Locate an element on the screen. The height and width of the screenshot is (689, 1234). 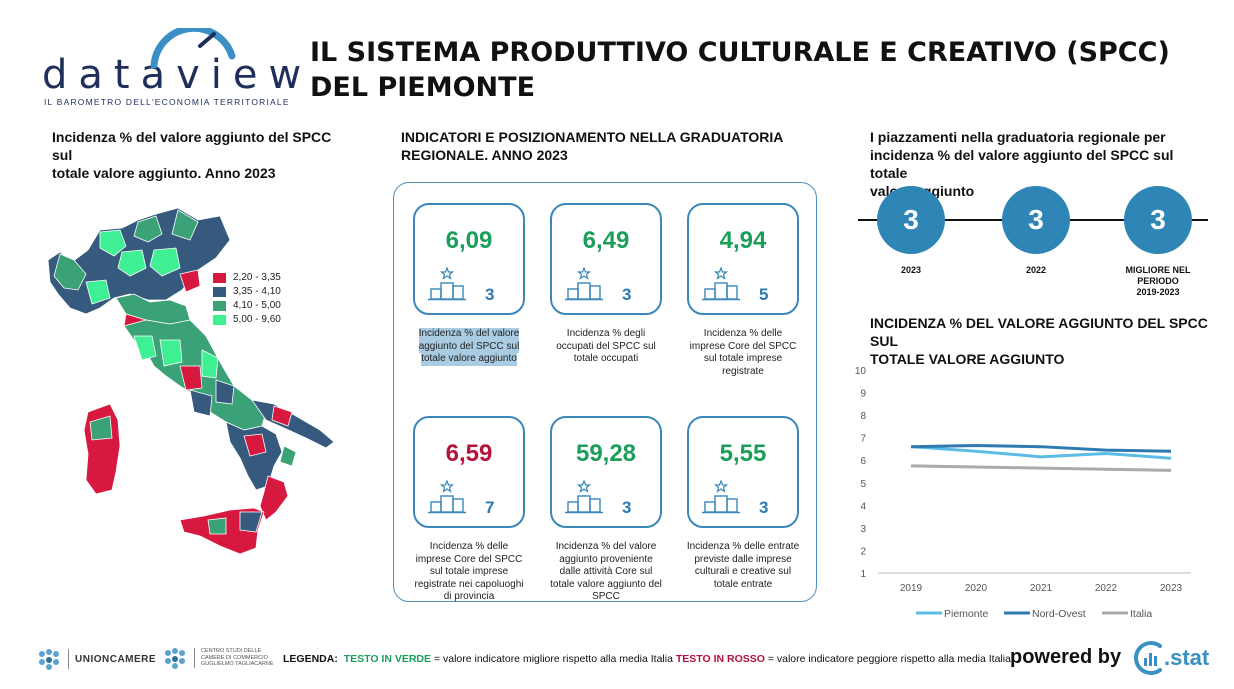
y-tick-label: 9 is located at coordinates (863, 394).